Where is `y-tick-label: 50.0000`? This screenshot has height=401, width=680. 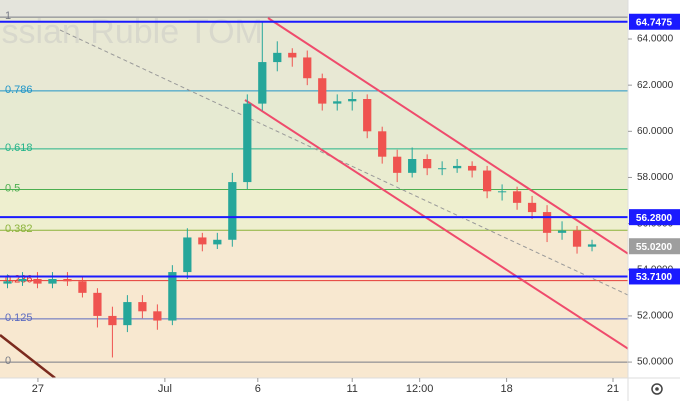 y-tick-label: 50.0000 is located at coordinates (655, 362).